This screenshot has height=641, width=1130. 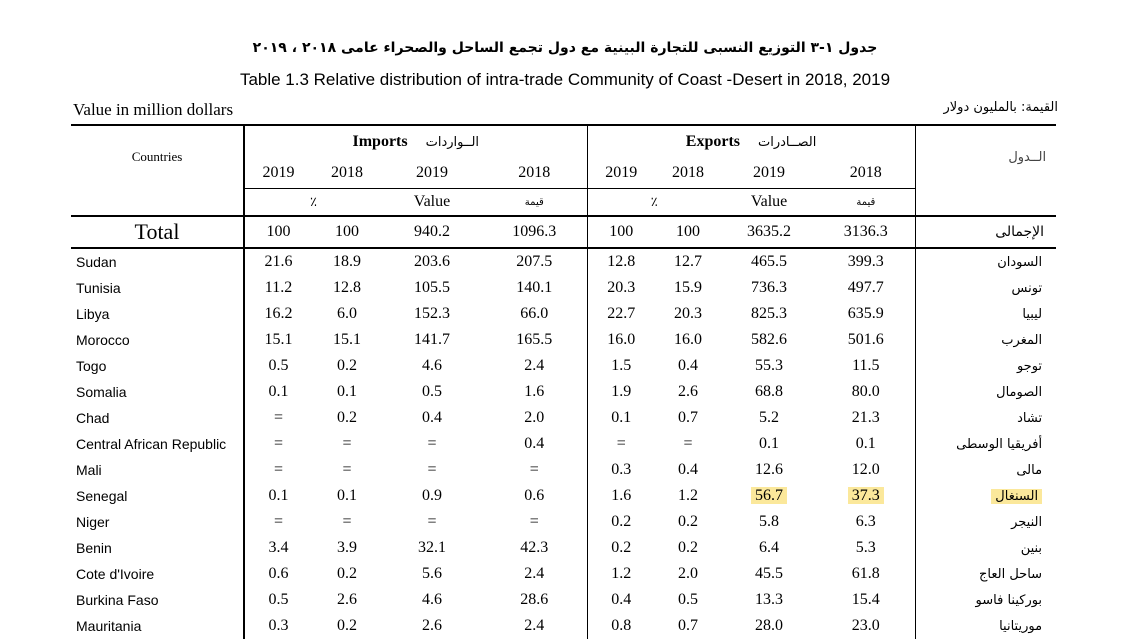 What do you see at coordinates (866, 365) in the screenshot?
I see `value-cell: 11.5` at bounding box center [866, 365].